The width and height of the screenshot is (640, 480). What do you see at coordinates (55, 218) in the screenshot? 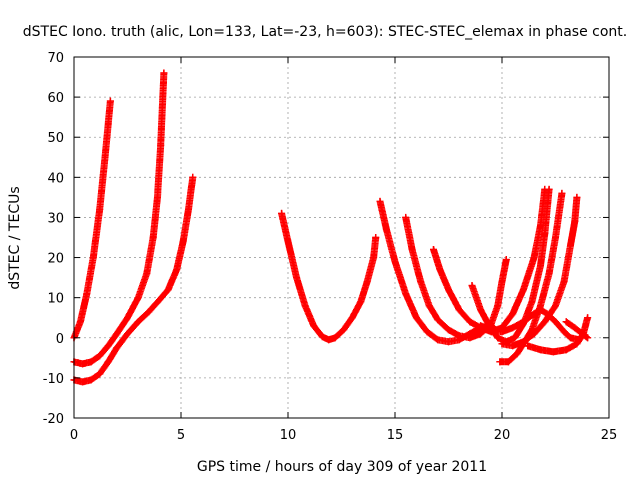
I see `y-tick-label-30: 30` at bounding box center [55, 218].